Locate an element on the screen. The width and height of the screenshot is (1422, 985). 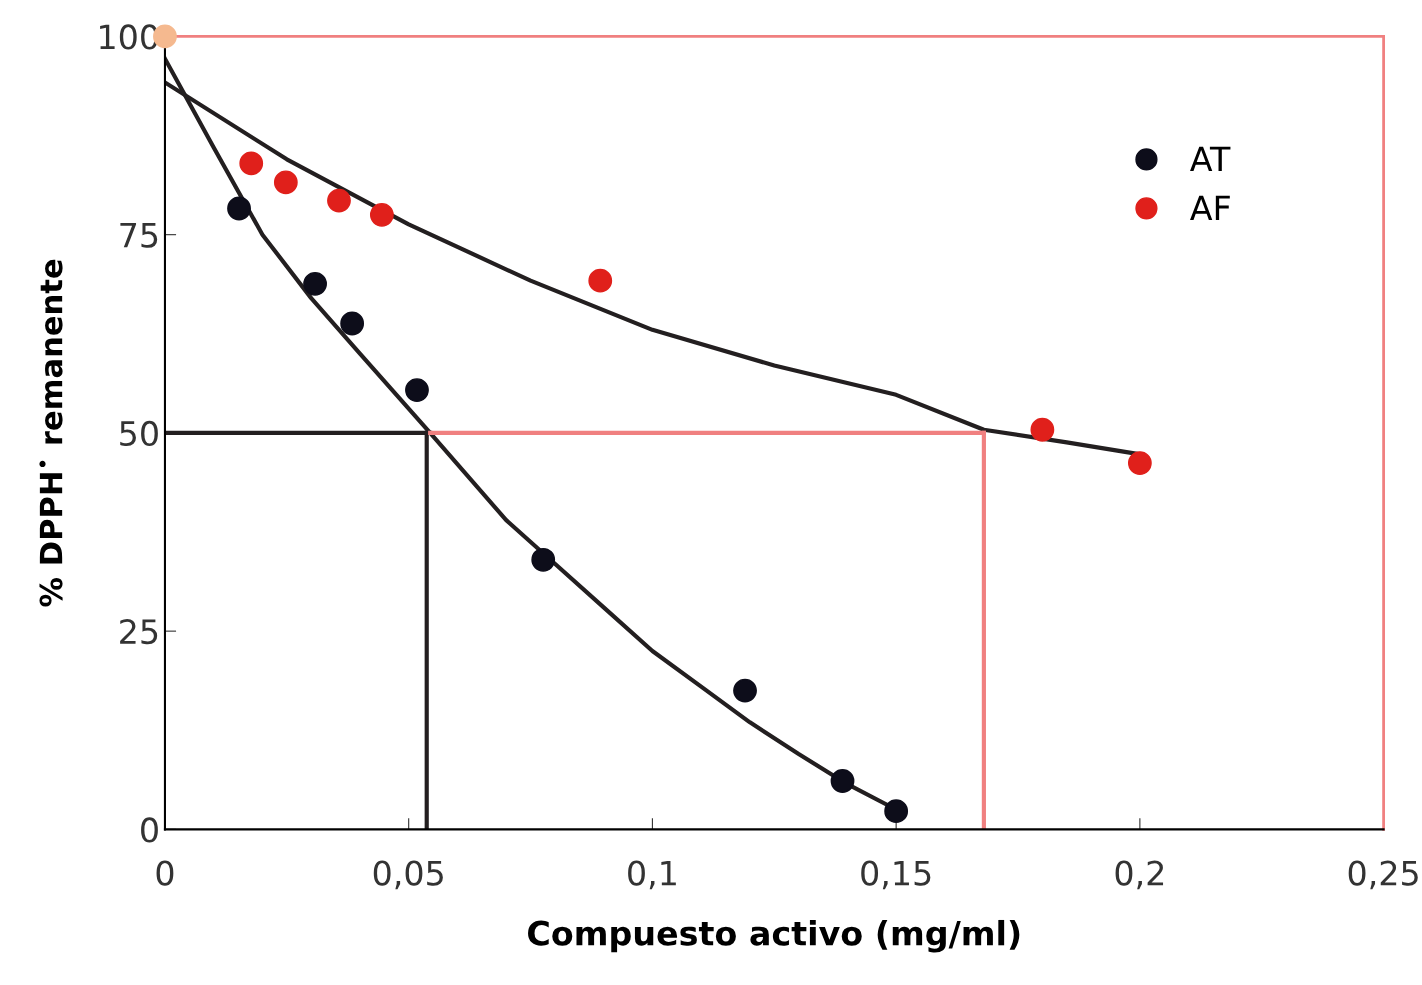
x-tick-label: 0,15 is located at coordinates (896, 875).